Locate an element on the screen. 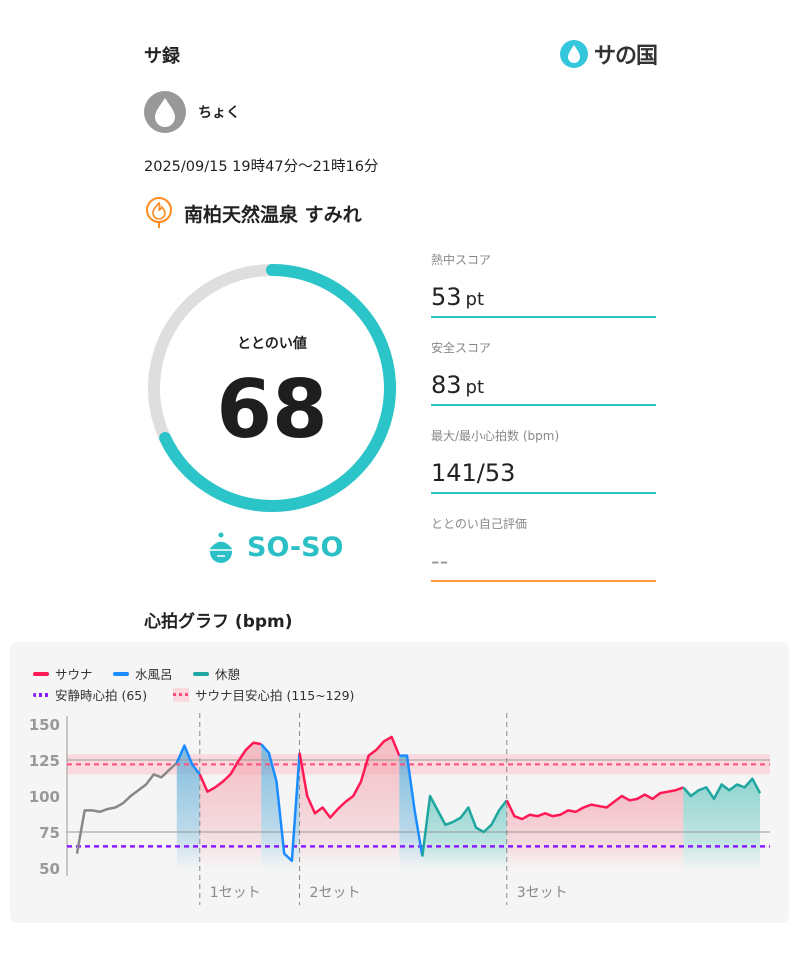 Image resolution: width=800 pixels, height=965 pixels. legend-rest: 休憩 is located at coordinates (216, 673).